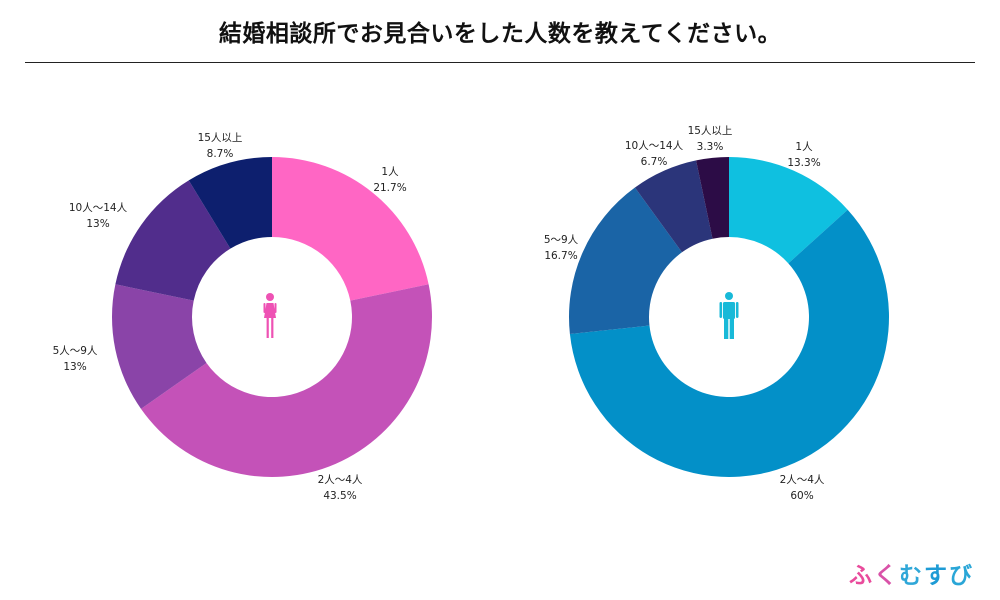  I want to click on male-value-label: 60%, so click(801, 496).